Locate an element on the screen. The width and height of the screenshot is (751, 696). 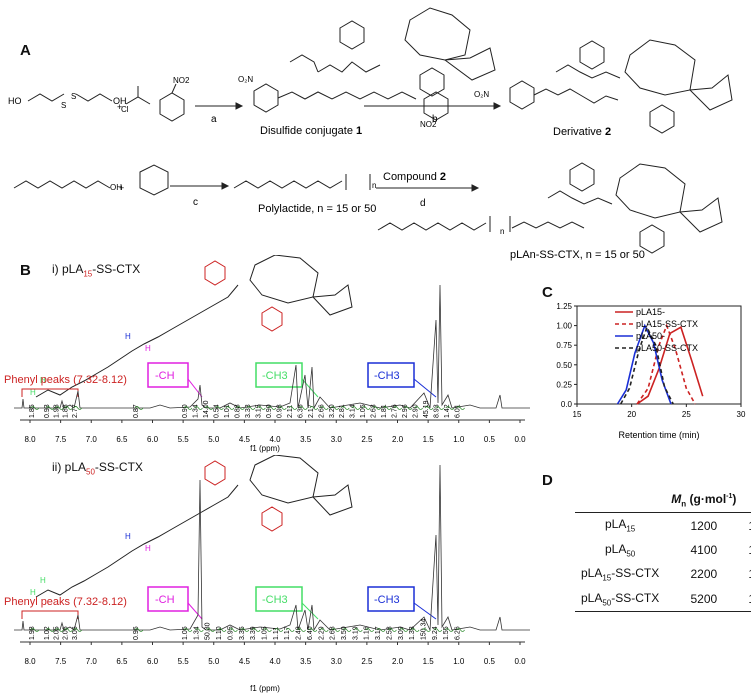
integral-label: 50.30 is located at coordinates (208, 631).